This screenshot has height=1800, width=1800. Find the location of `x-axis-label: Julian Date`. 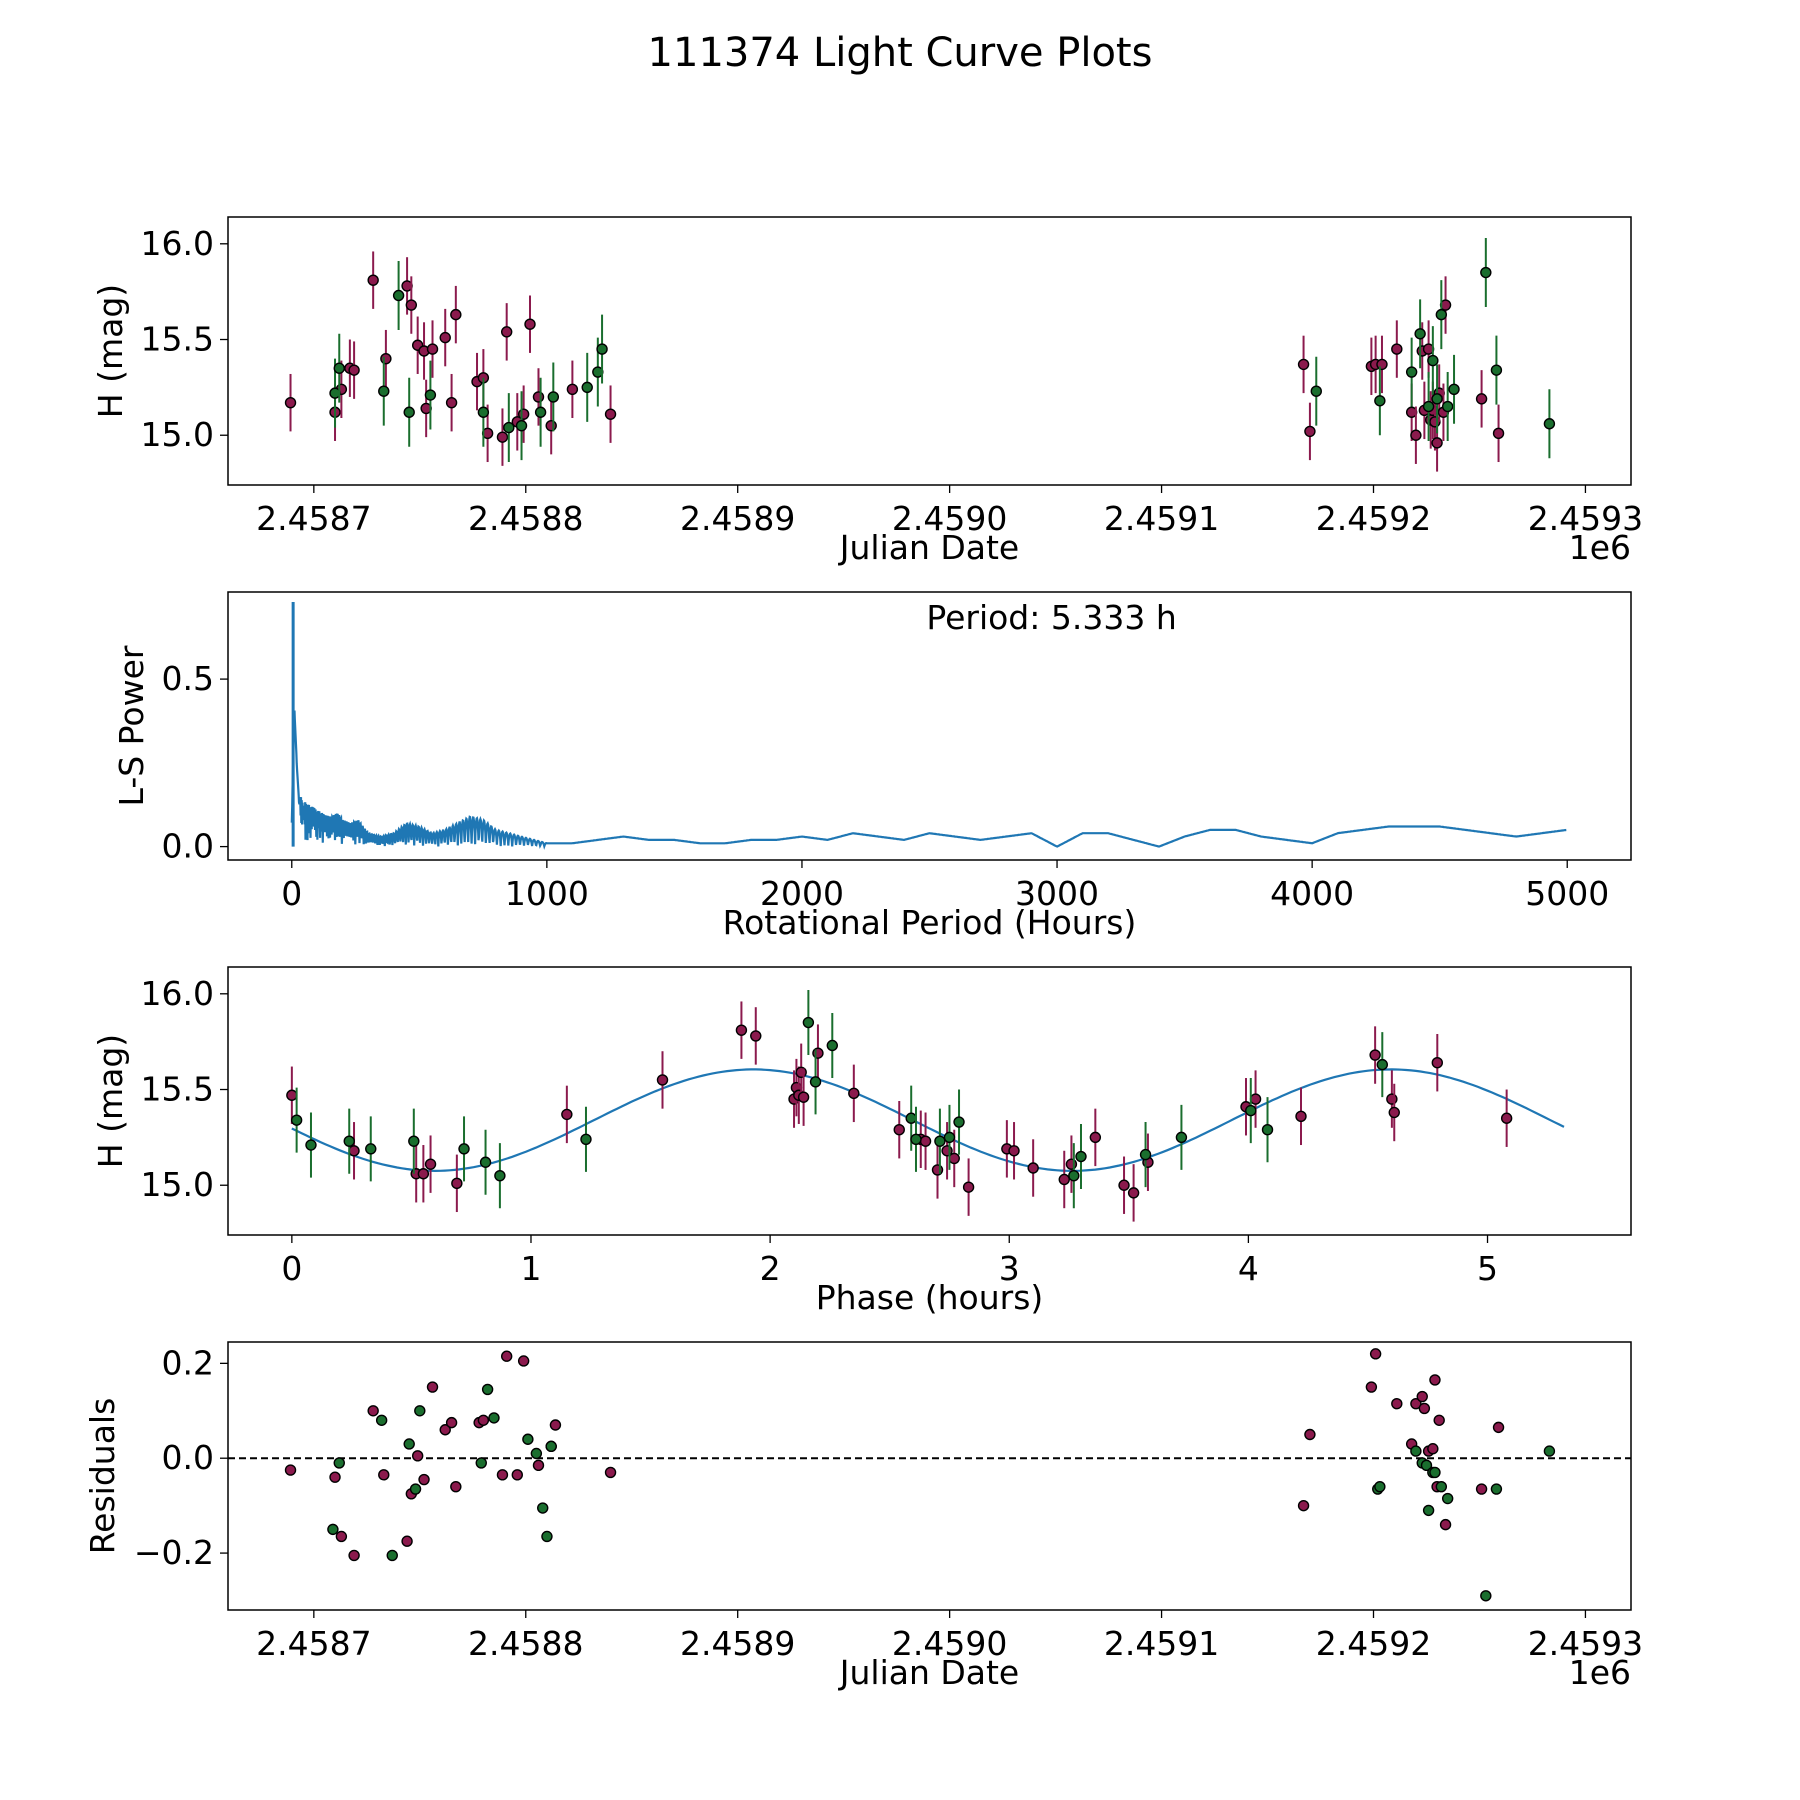

x-axis-label: Julian Date is located at coordinates (929, 547).